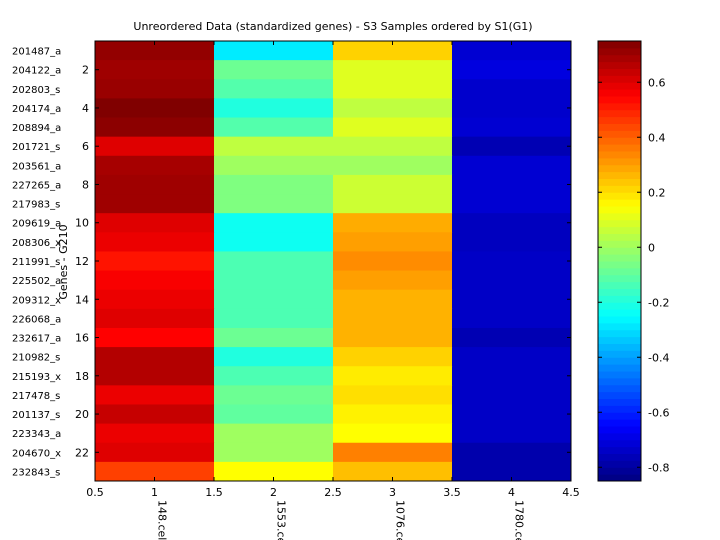 Image resolution: width=720 pixels, height=540 pixels. Describe the element at coordinates (36, 52) in the screenshot. I see `gene-label: 201487_a` at that location.